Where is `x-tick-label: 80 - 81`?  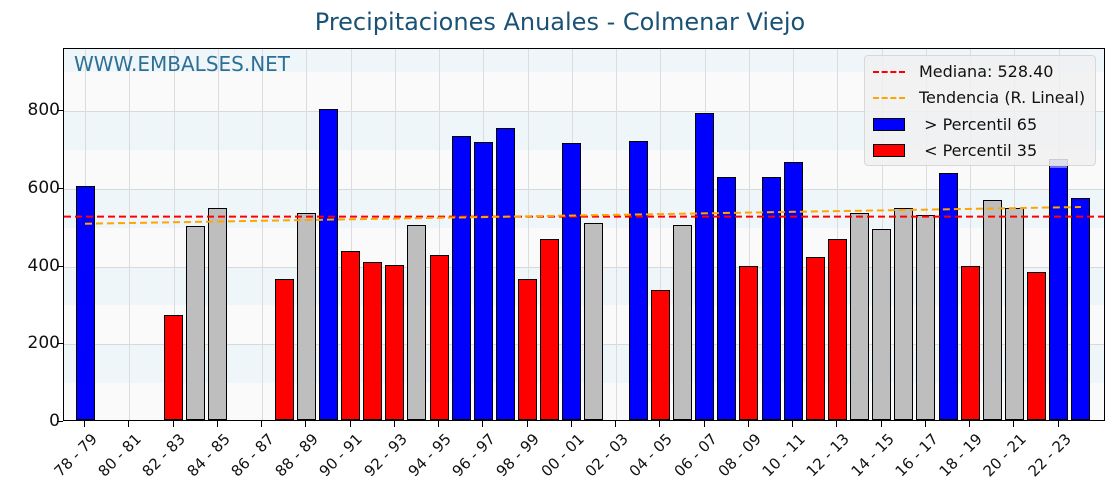
x-tick-label: 80 - 81 is located at coordinates (119, 455).